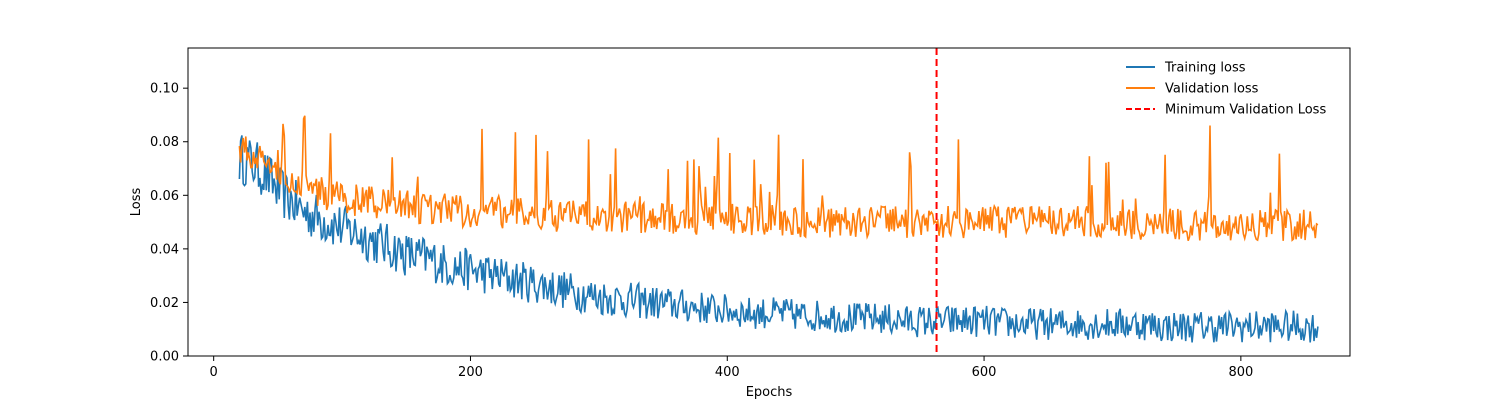 Image resolution: width=1500 pixels, height=400 pixels. What do you see at coordinates (727, 372) in the screenshot?
I see `x-tick-label: 400` at bounding box center [727, 372].